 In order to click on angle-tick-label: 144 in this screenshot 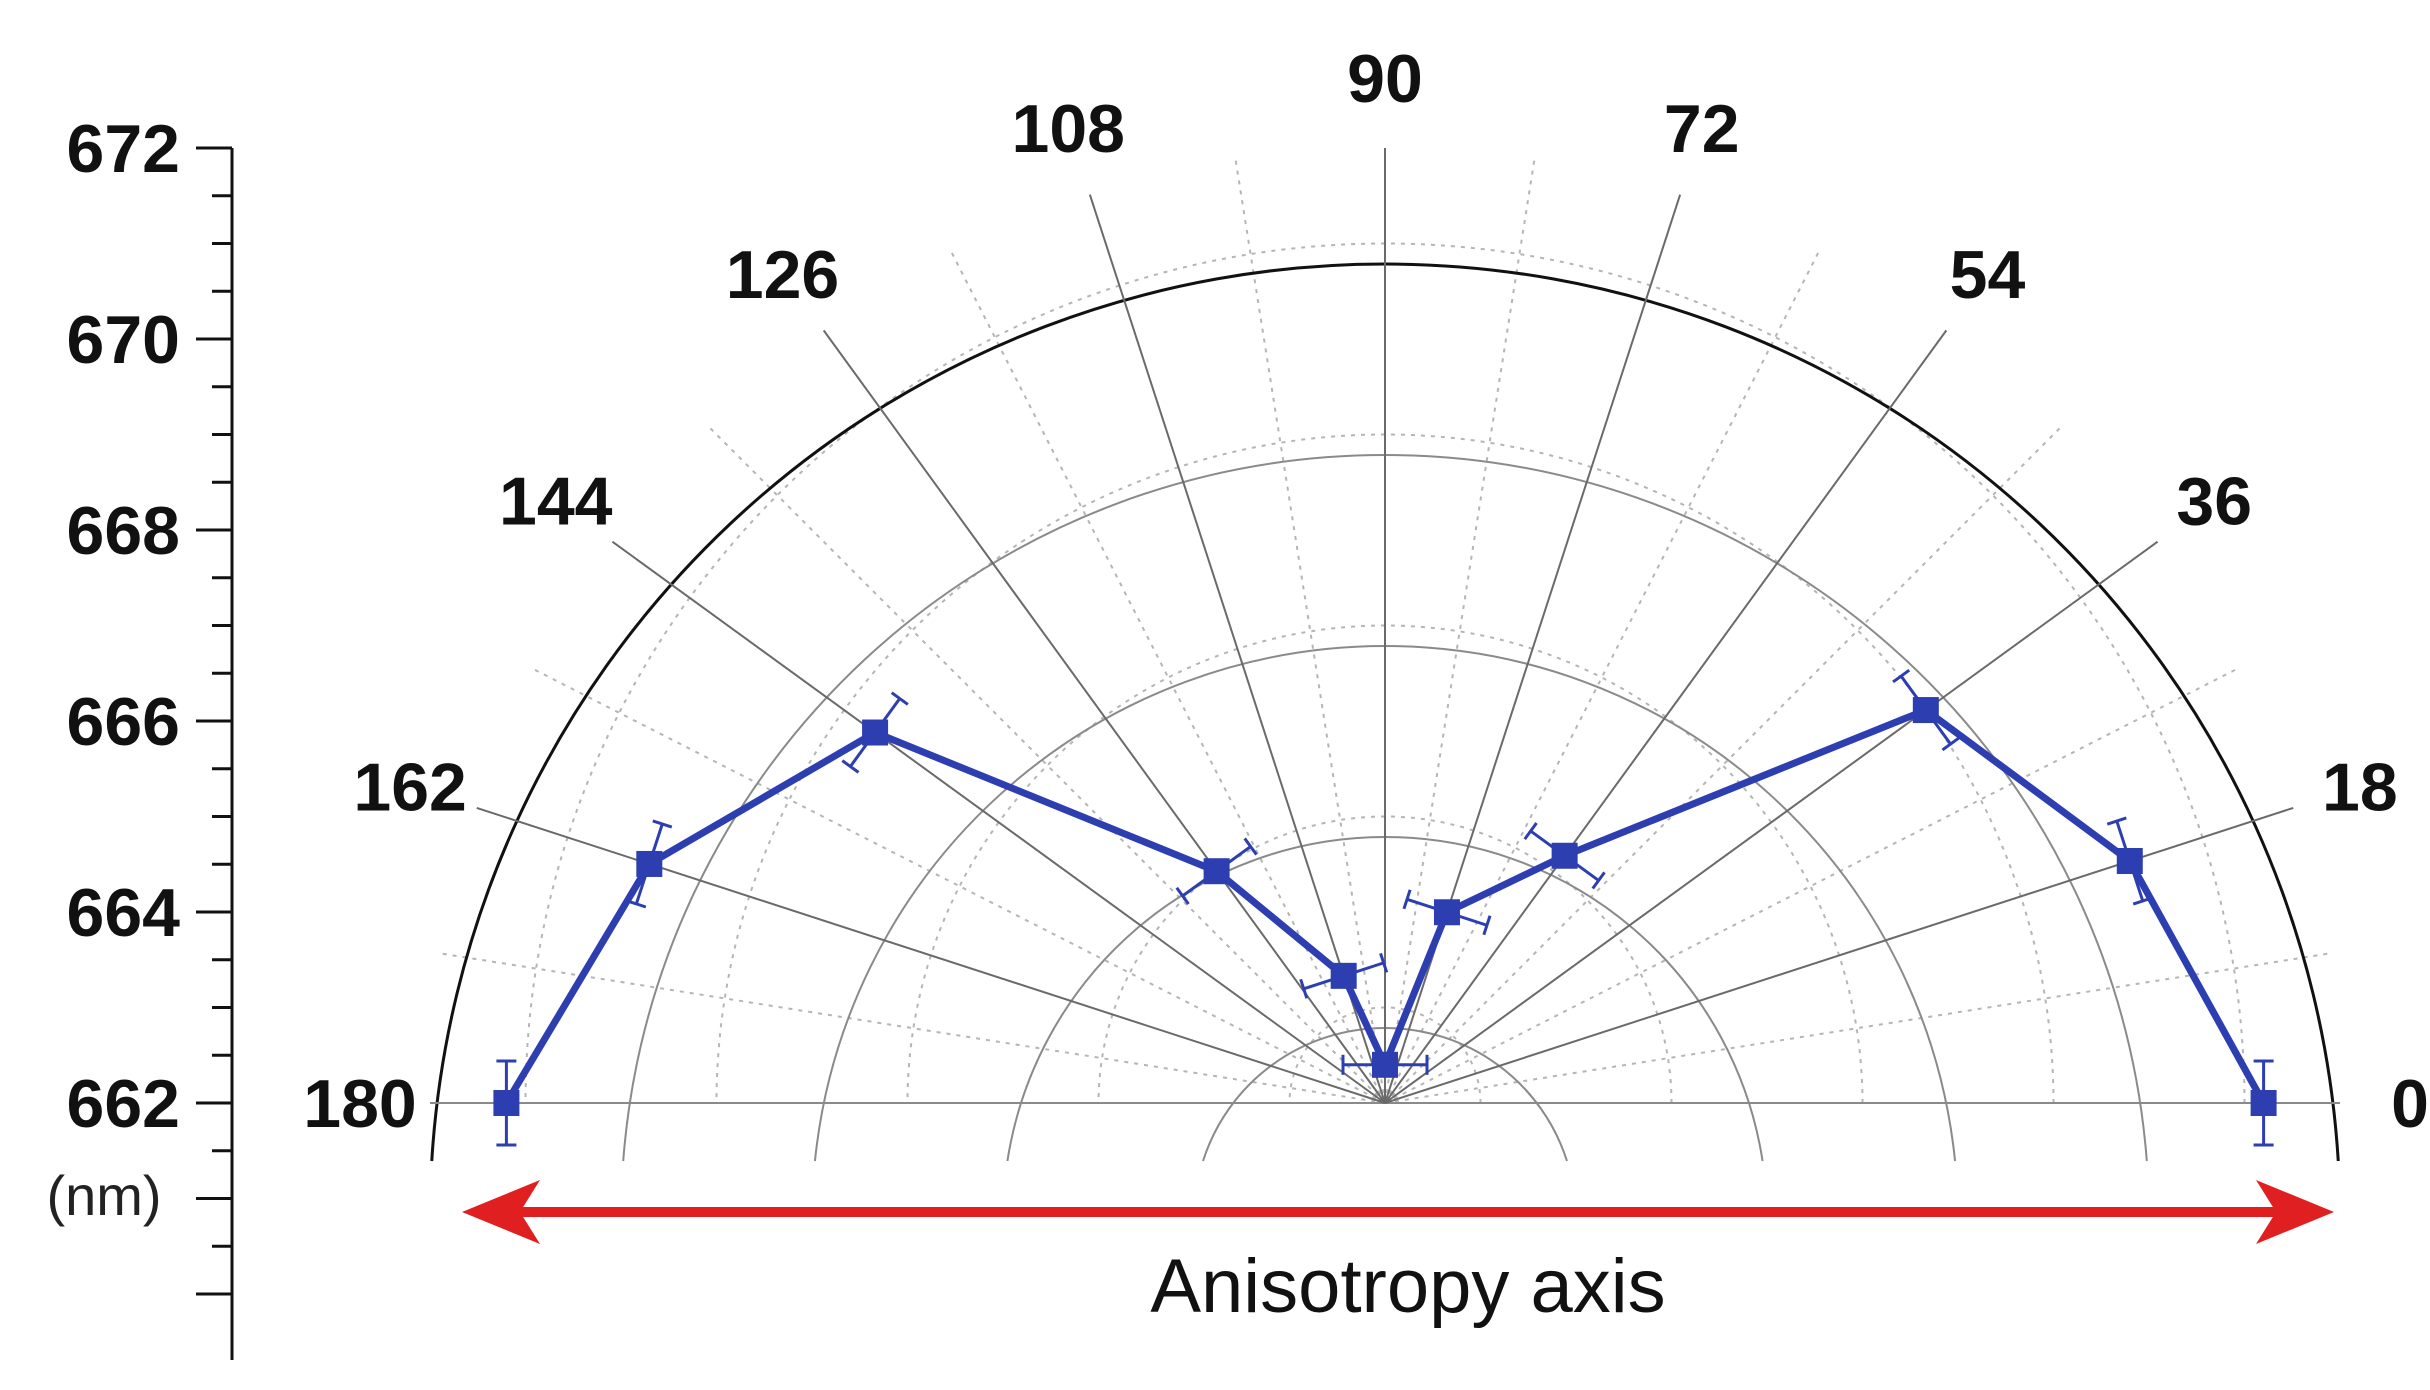, I will do `click(556, 502)`.